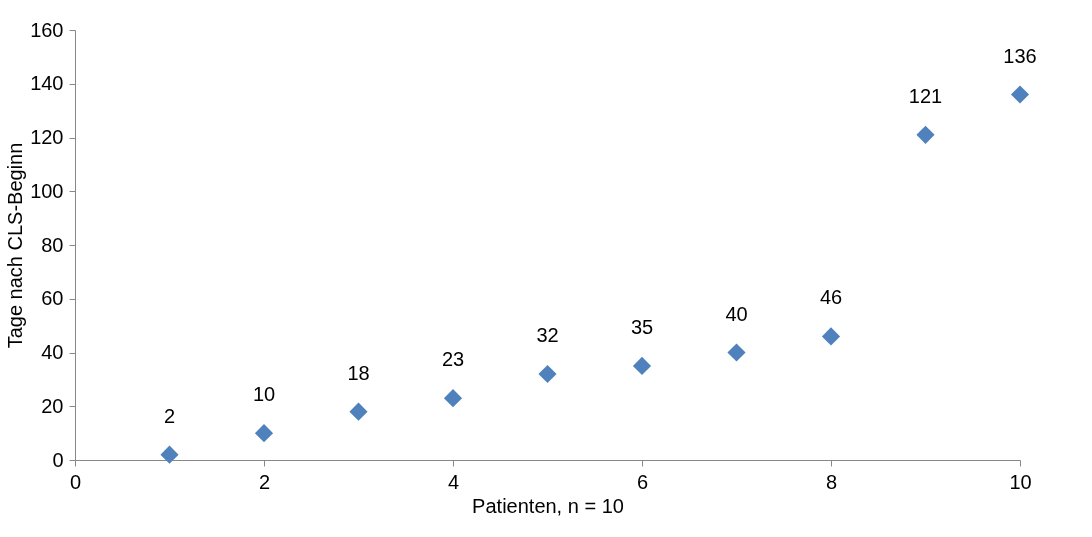  What do you see at coordinates (453, 481) in the screenshot?
I see `x-tick-label: 4` at bounding box center [453, 481].